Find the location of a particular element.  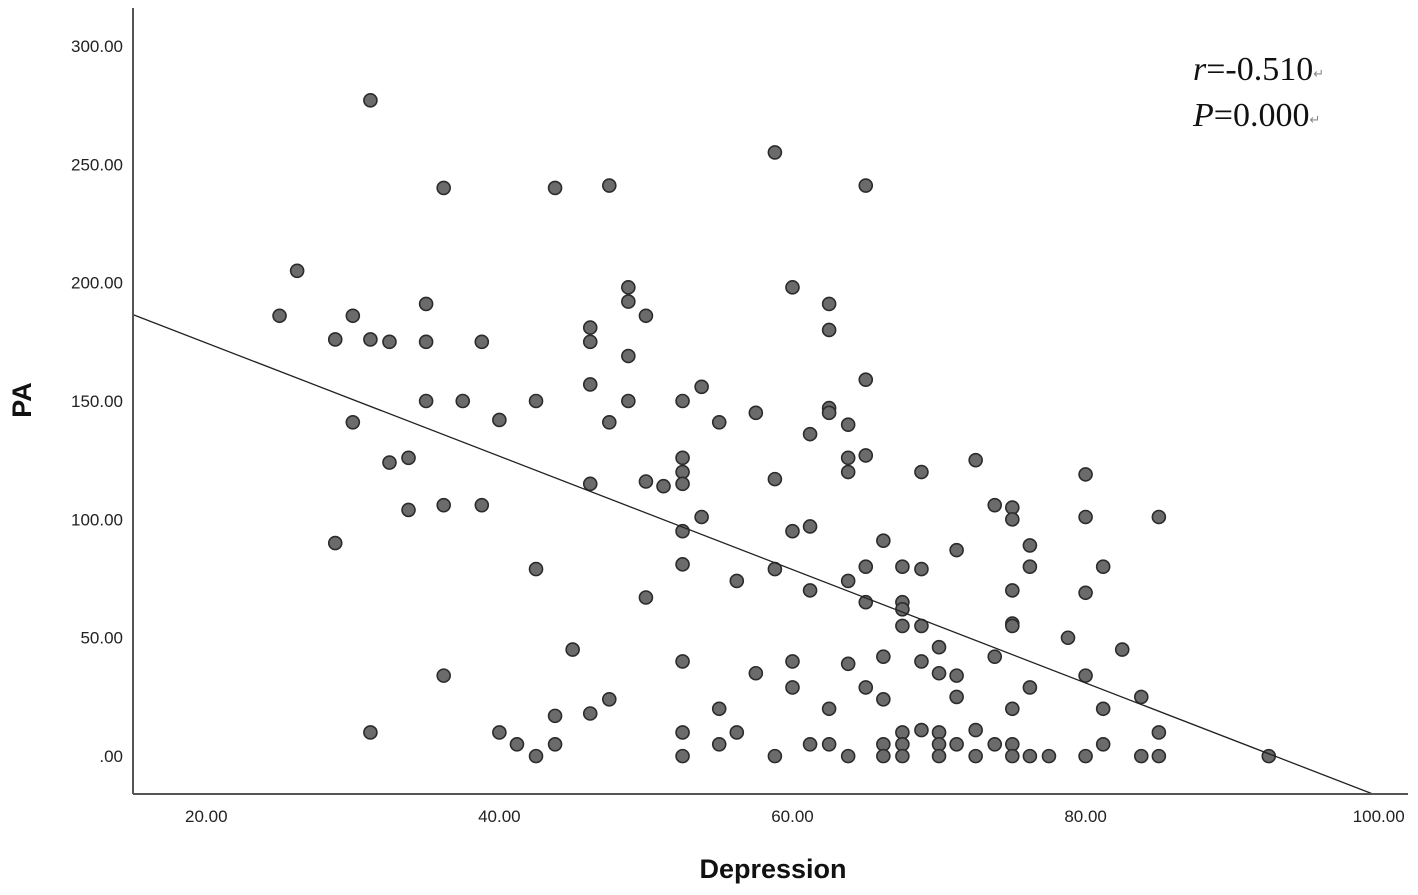

y-tick-label: 100.00 is located at coordinates (97, 519).